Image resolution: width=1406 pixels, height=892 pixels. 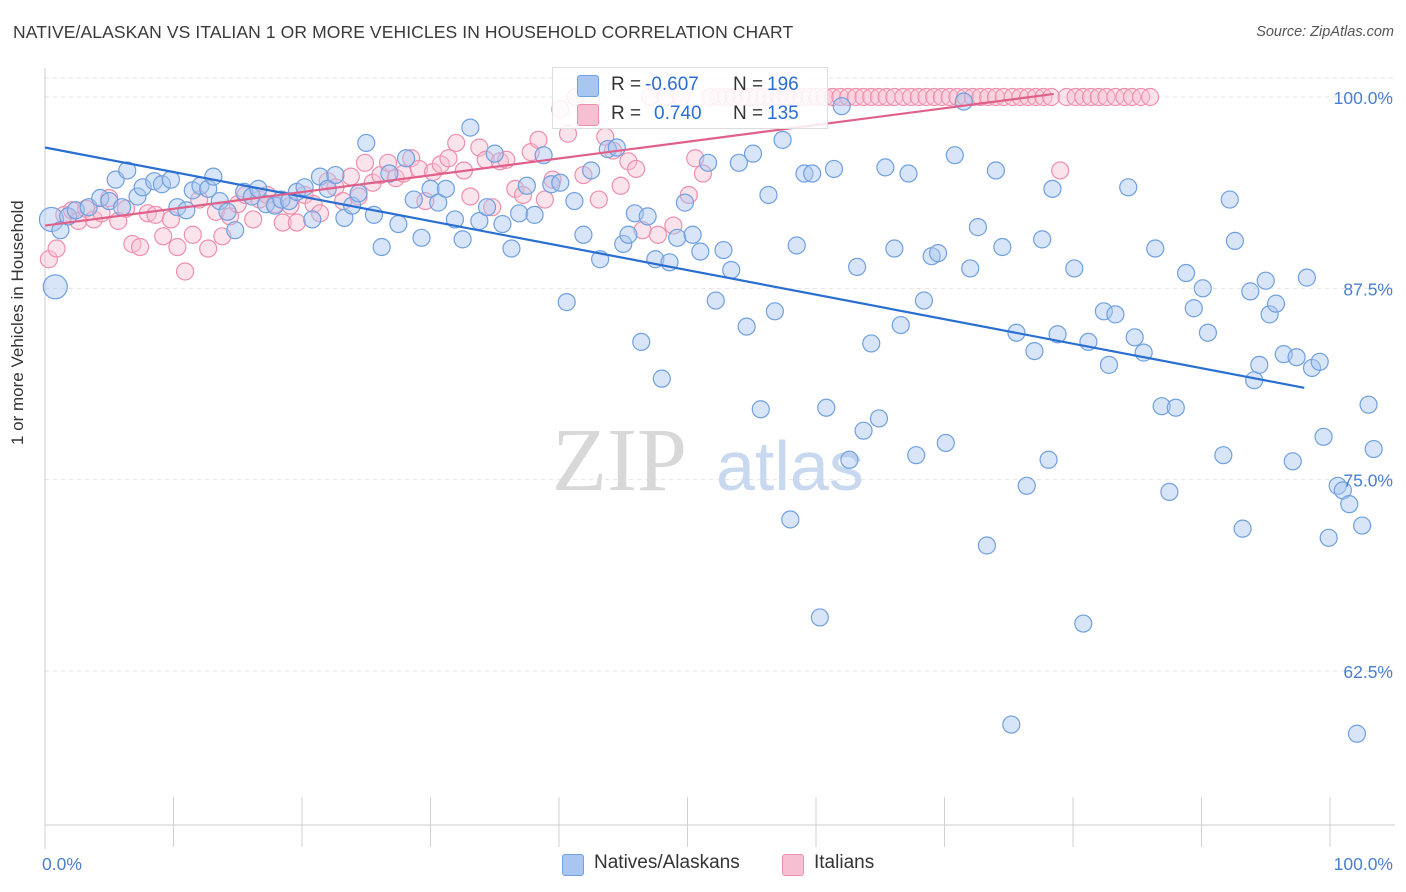 What do you see at coordinates (62, 864) in the screenshot?
I see `x-tick-label-min: 0.0%` at bounding box center [62, 864].